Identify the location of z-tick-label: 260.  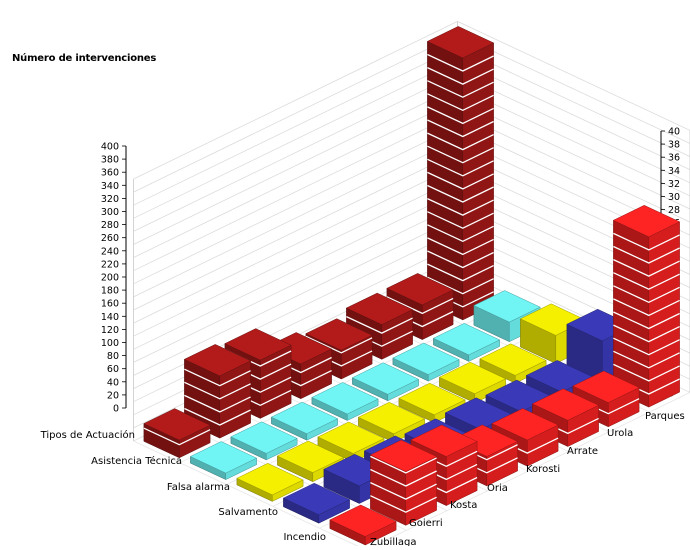
(110, 238).